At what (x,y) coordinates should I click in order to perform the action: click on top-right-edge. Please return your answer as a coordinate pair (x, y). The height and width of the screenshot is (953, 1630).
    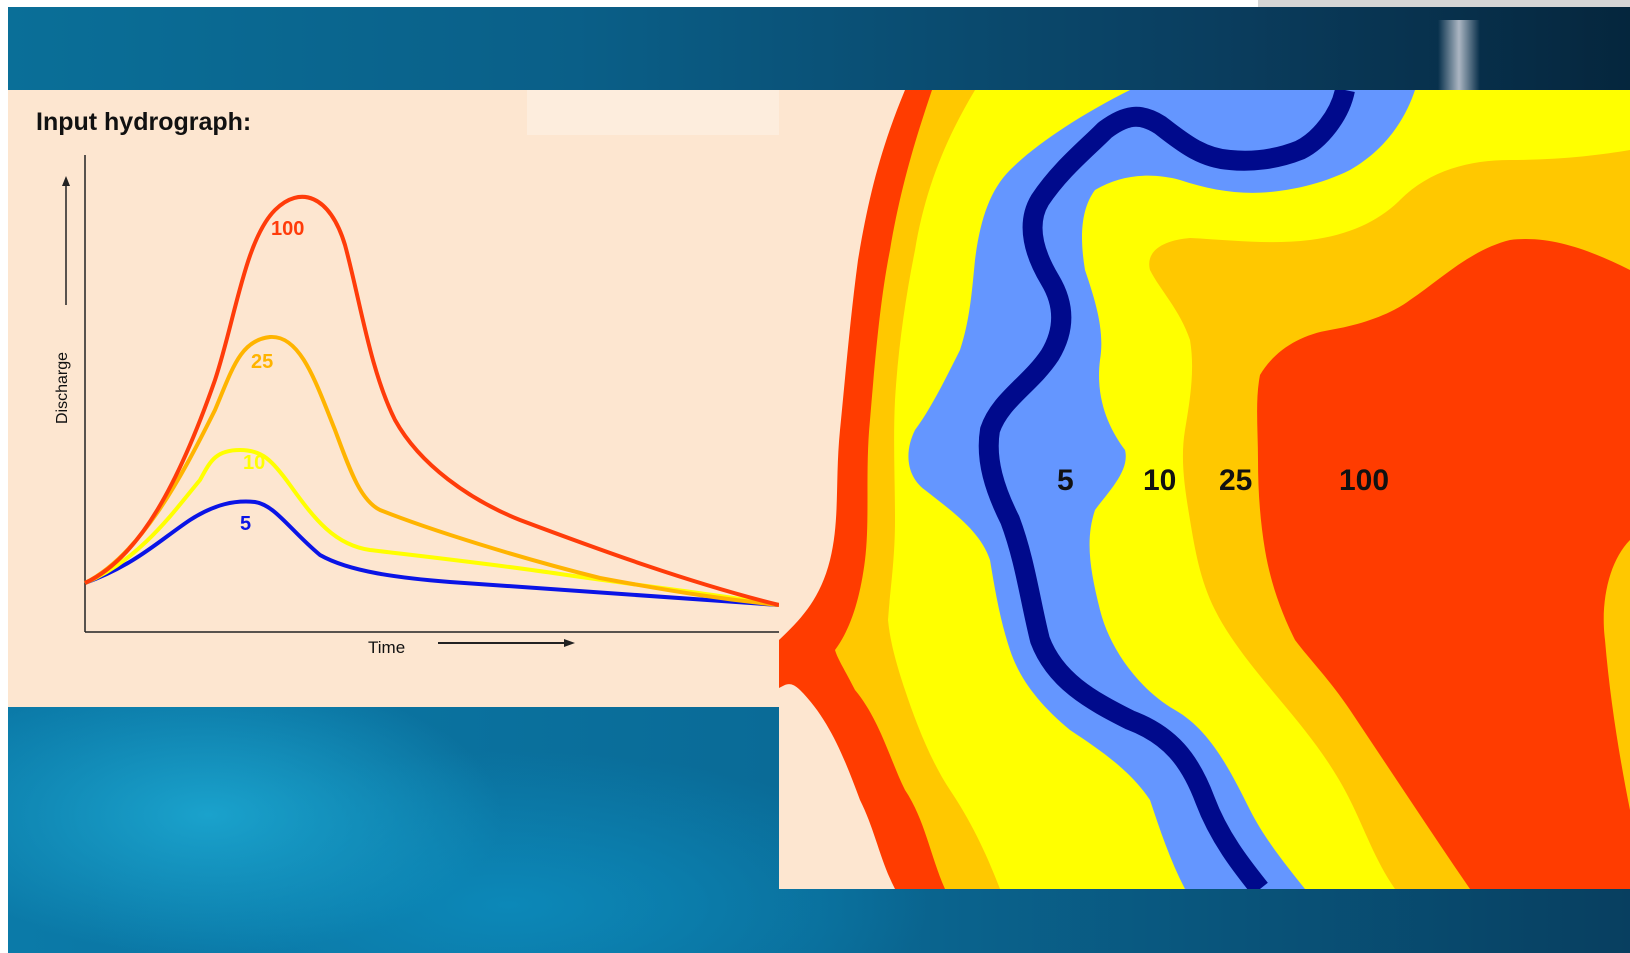
    Looking at the image, I should click on (1444, 3).